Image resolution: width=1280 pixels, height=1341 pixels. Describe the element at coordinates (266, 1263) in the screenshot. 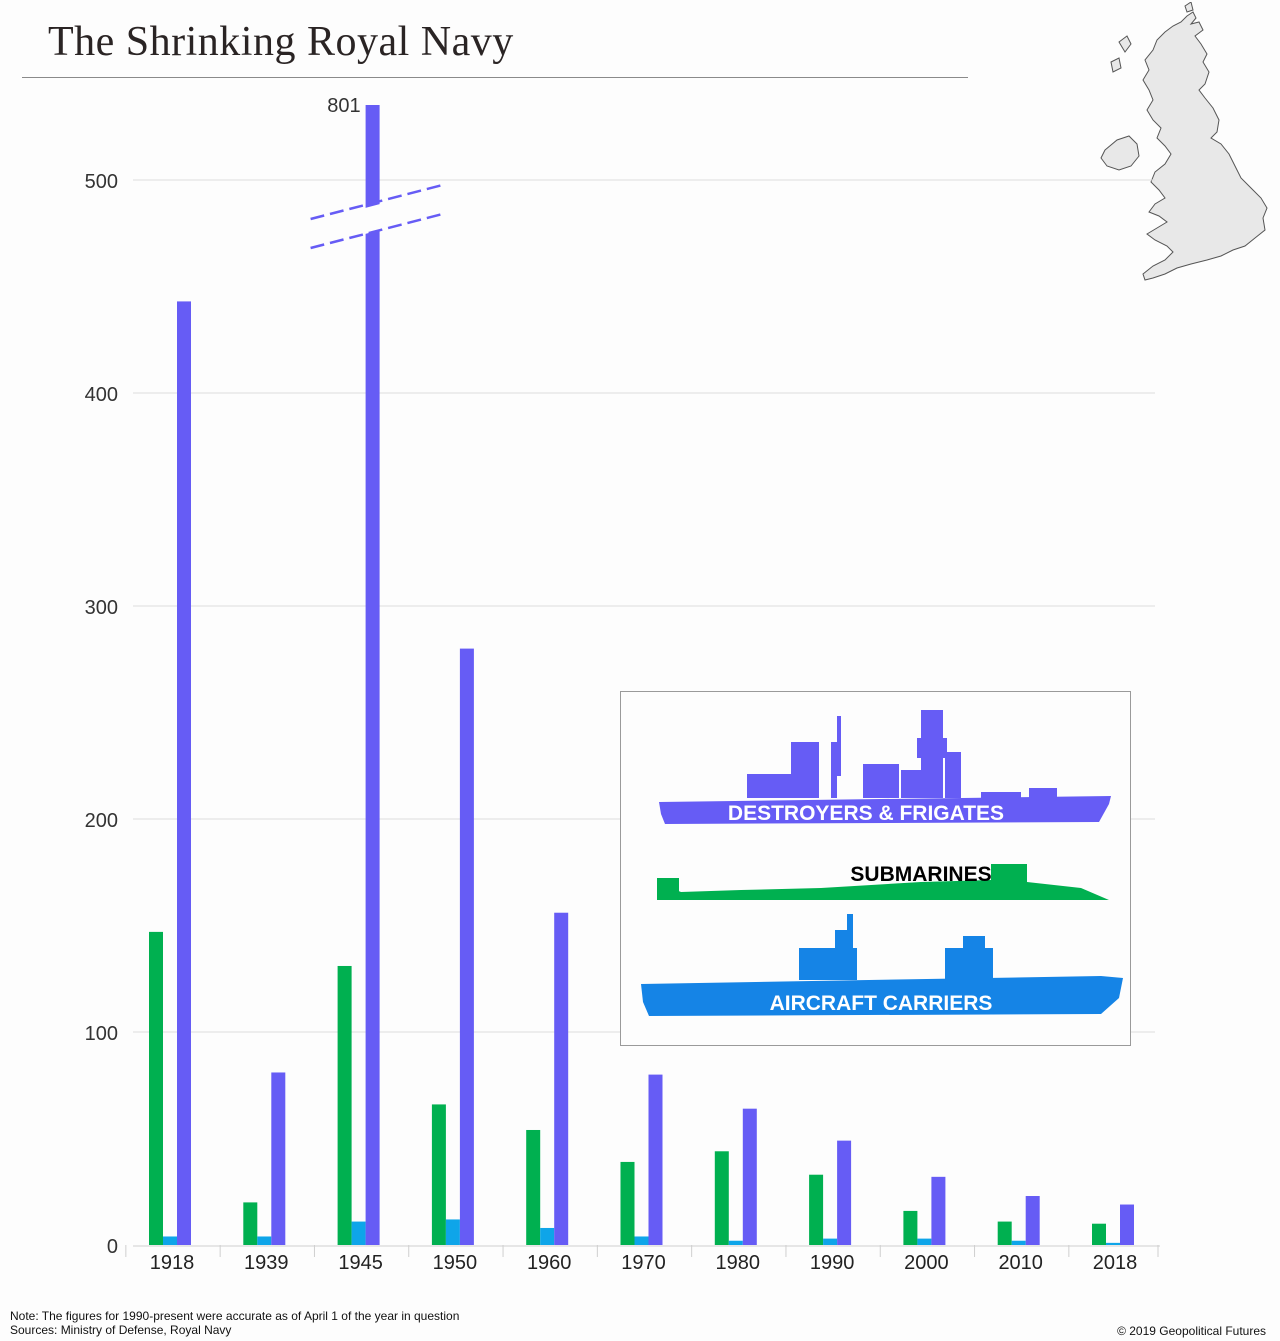

I see `x-tick-label: 1939` at that location.